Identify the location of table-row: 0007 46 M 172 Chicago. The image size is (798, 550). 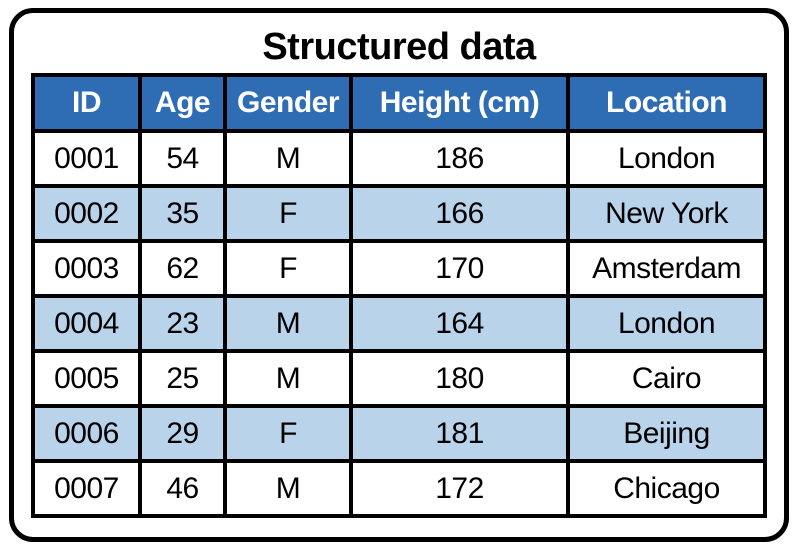
(399, 488).